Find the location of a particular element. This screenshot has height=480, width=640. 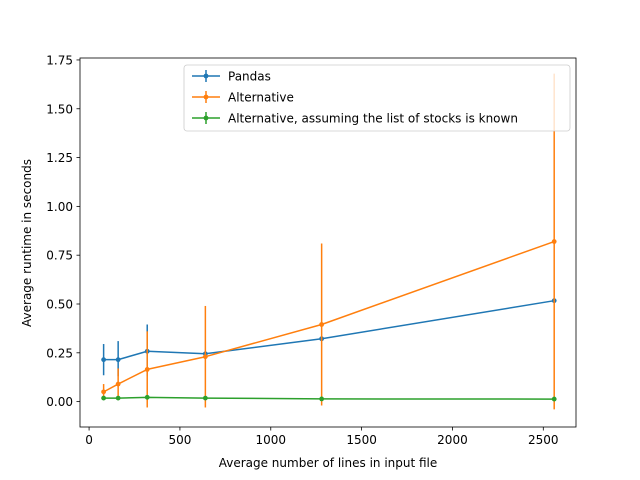

y-tick-label: 0.00 is located at coordinates (59, 402).